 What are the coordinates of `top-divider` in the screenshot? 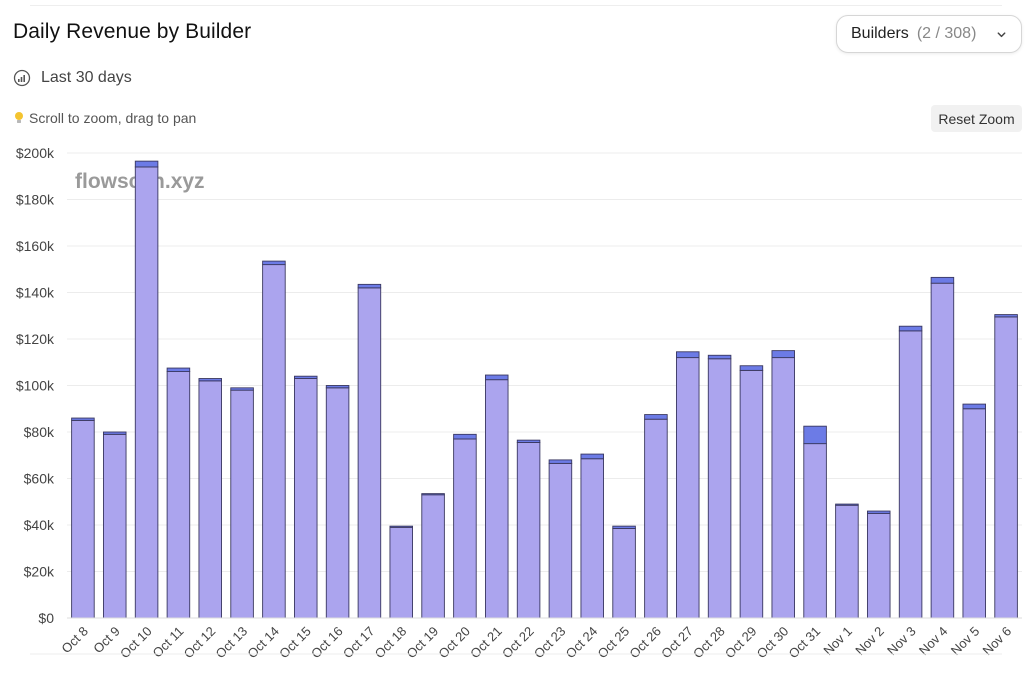 It's located at (516, 5).